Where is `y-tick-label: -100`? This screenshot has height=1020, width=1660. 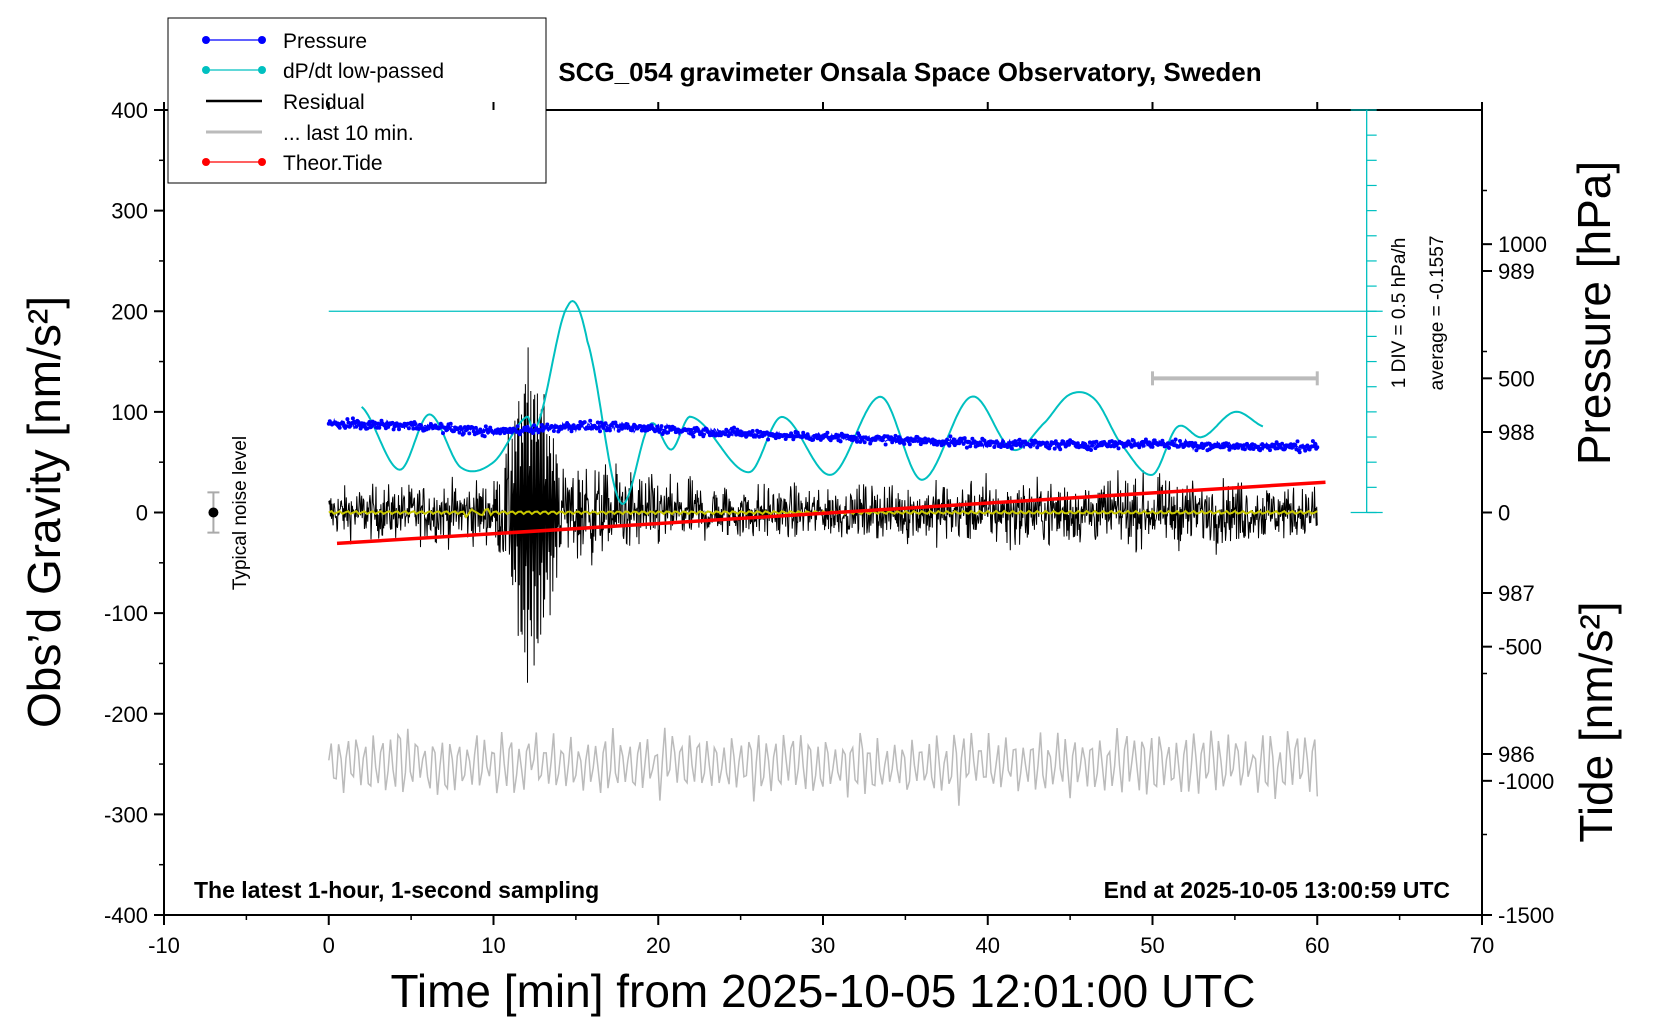 y-tick-label: -100 is located at coordinates (126, 613).